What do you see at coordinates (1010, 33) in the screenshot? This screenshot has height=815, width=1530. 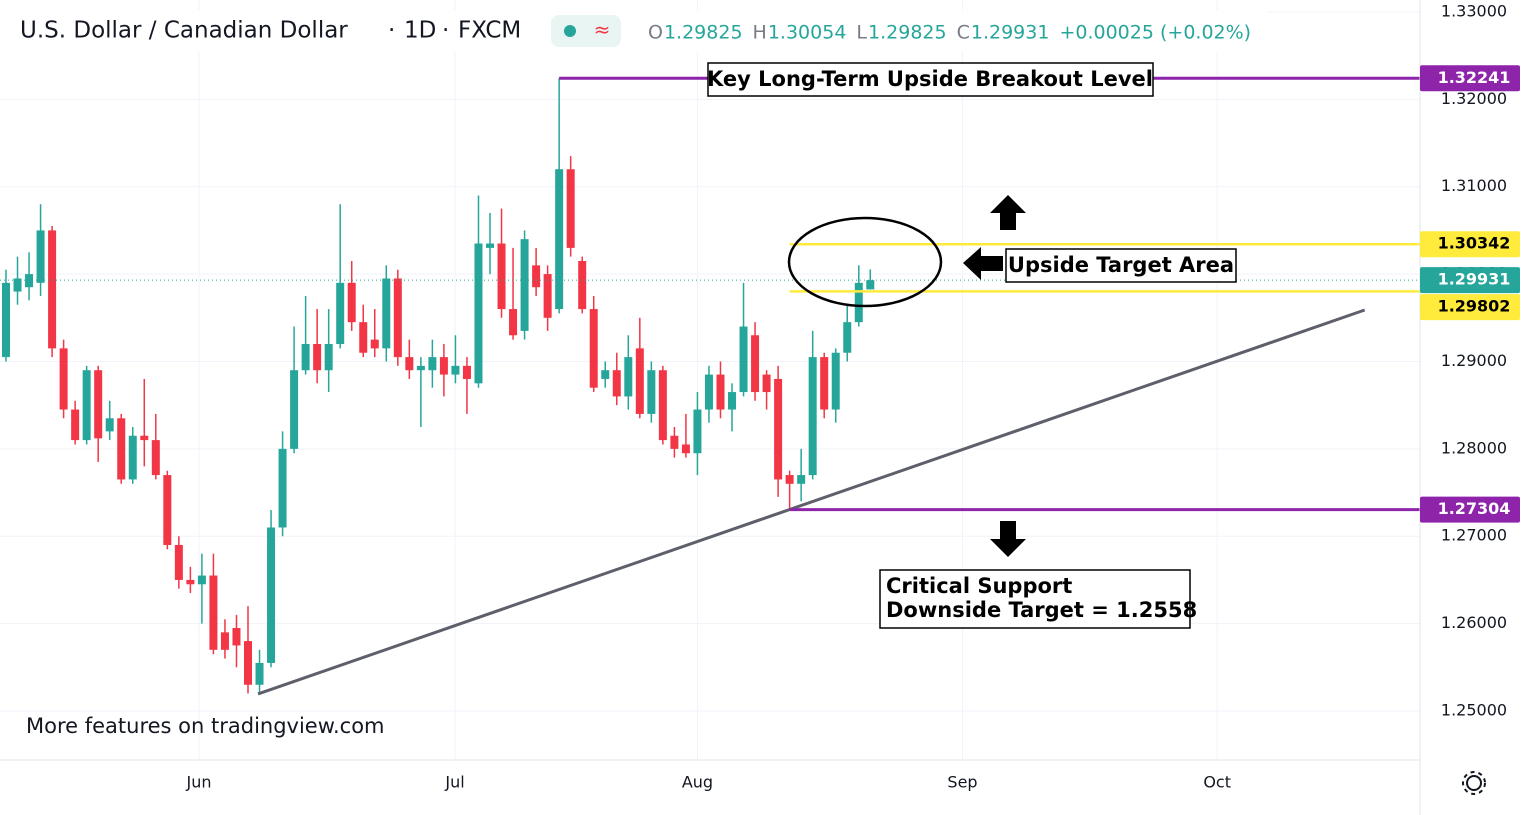 I see `ohlc-value: 1.29931` at bounding box center [1010, 33].